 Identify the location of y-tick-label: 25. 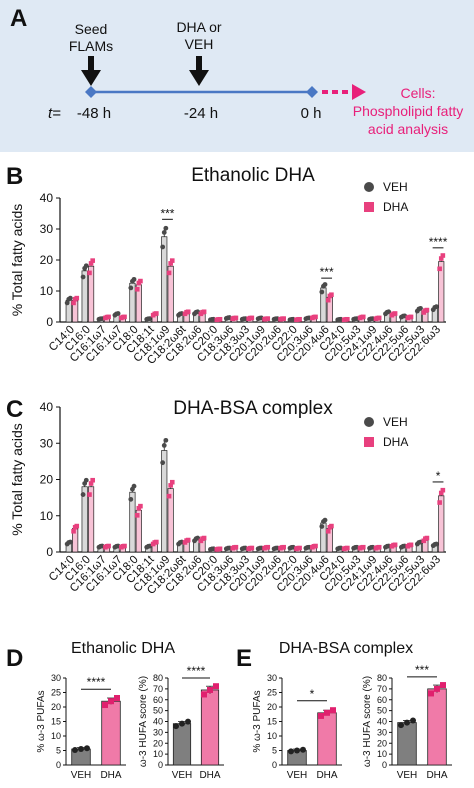
(56, 693).